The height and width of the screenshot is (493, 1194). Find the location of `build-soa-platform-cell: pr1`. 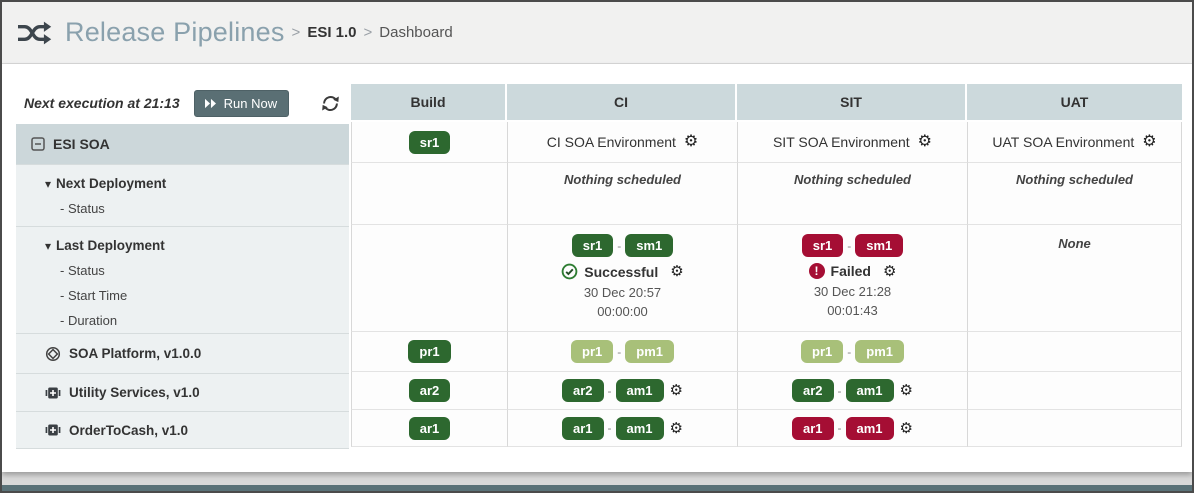

build-soa-platform-cell: pr1 is located at coordinates (429, 352).